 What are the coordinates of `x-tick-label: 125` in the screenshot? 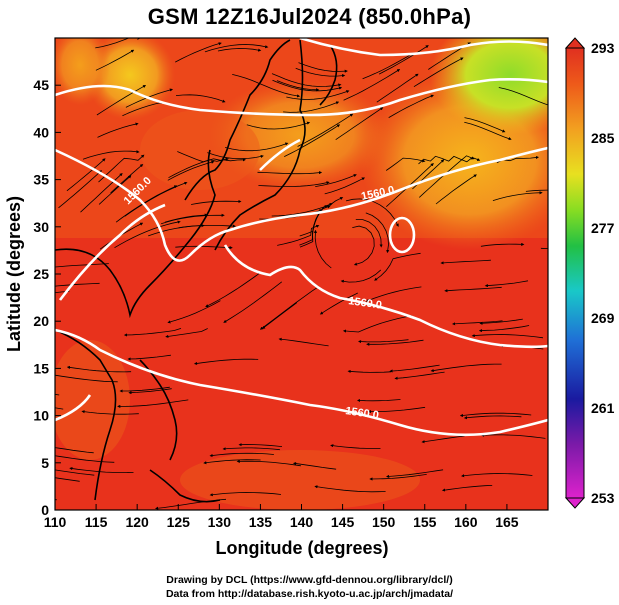 It's located at (179, 522).